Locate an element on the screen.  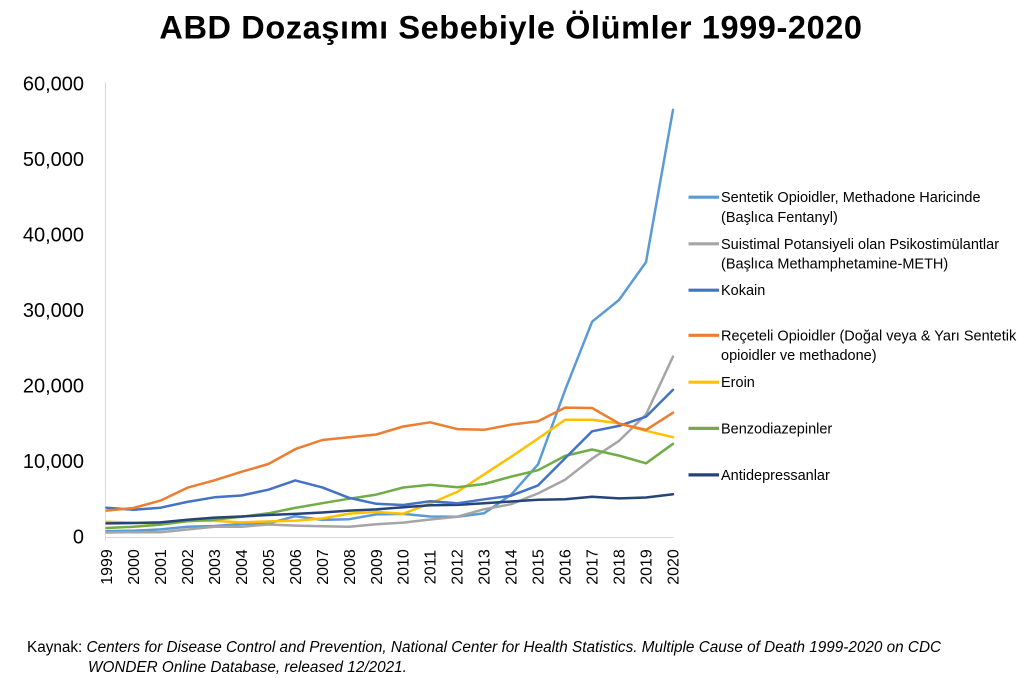
svg-text: 2010 is located at coordinates (404, 567).